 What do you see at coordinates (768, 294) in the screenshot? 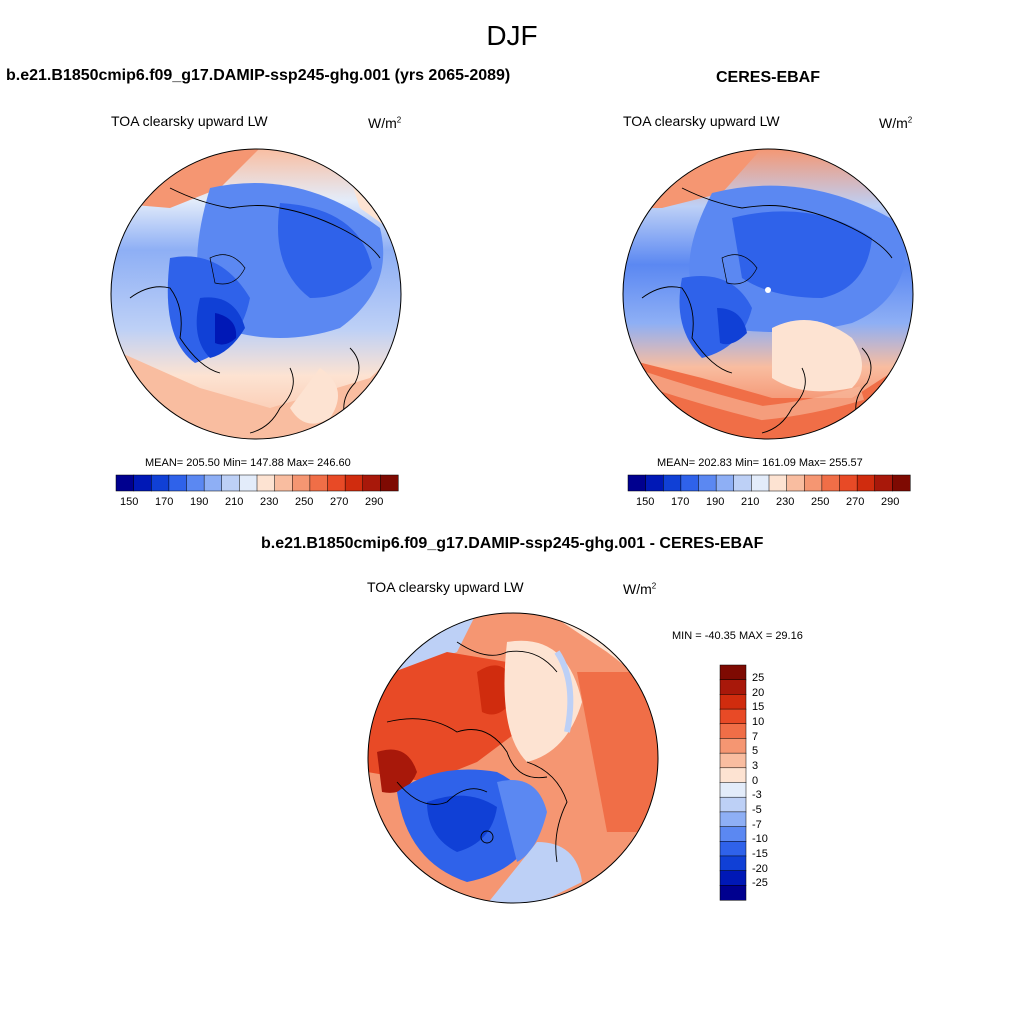
I see `panel-2-map` at bounding box center [768, 294].